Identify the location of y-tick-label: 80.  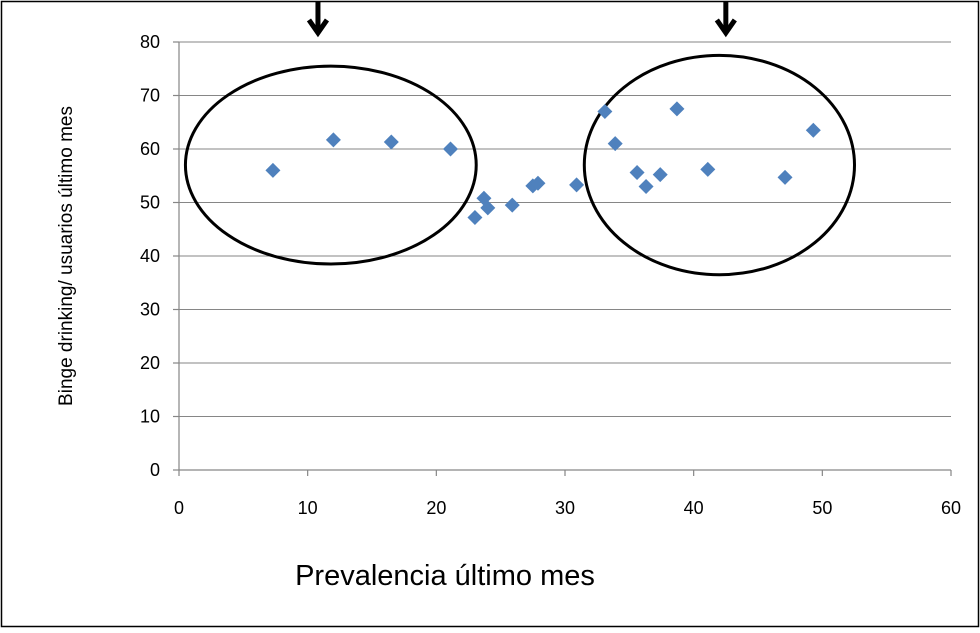
(150, 42).